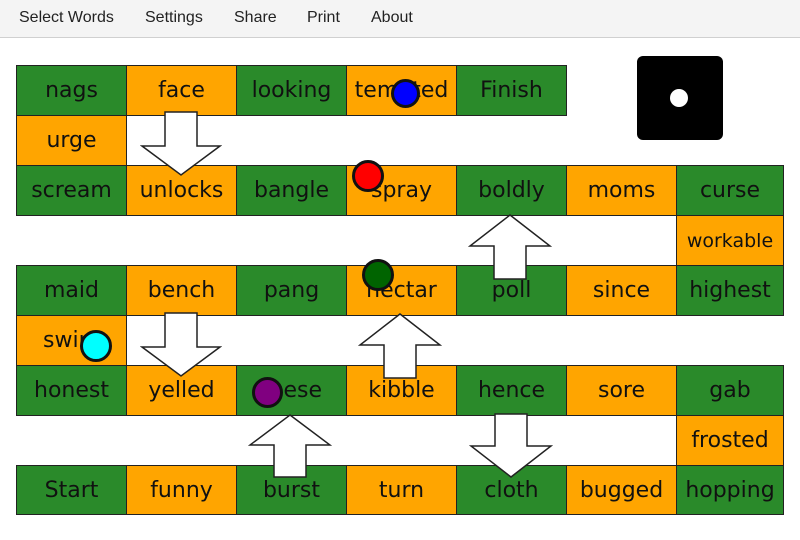 This screenshot has width=800, height=540. What do you see at coordinates (730, 390) in the screenshot?
I see `board-cell: gab` at bounding box center [730, 390].